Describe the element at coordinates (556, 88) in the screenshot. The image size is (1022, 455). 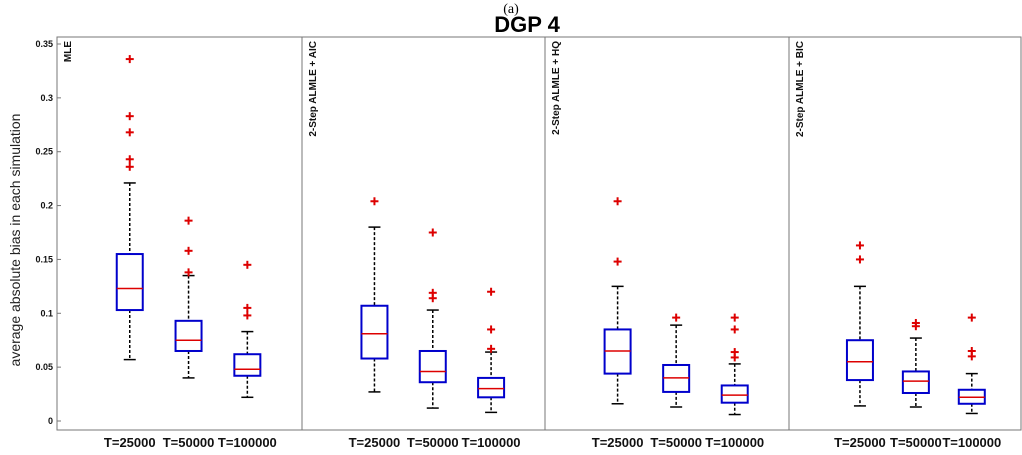
I see `panel-label: 2-Step ALMLE + HQ` at that location.